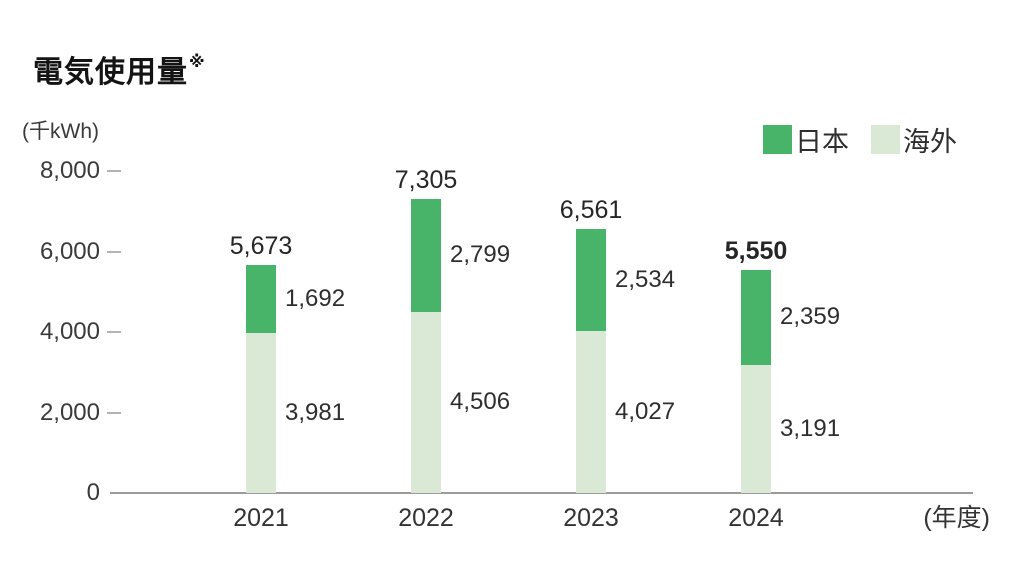 This screenshot has width=1024, height=586. What do you see at coordinates (426, 255) in the screenshot?
I see `bar-2022-japan-segment` at bounding box center [426, 255].